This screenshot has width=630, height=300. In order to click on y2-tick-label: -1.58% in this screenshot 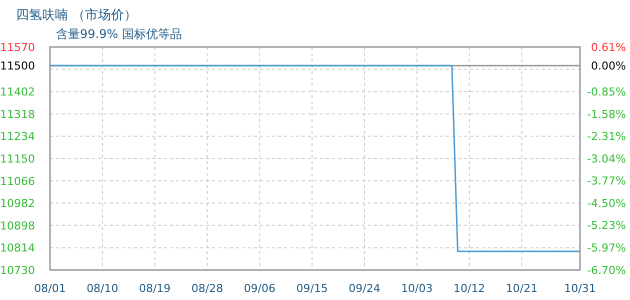, I will do `click(606, 114)`.